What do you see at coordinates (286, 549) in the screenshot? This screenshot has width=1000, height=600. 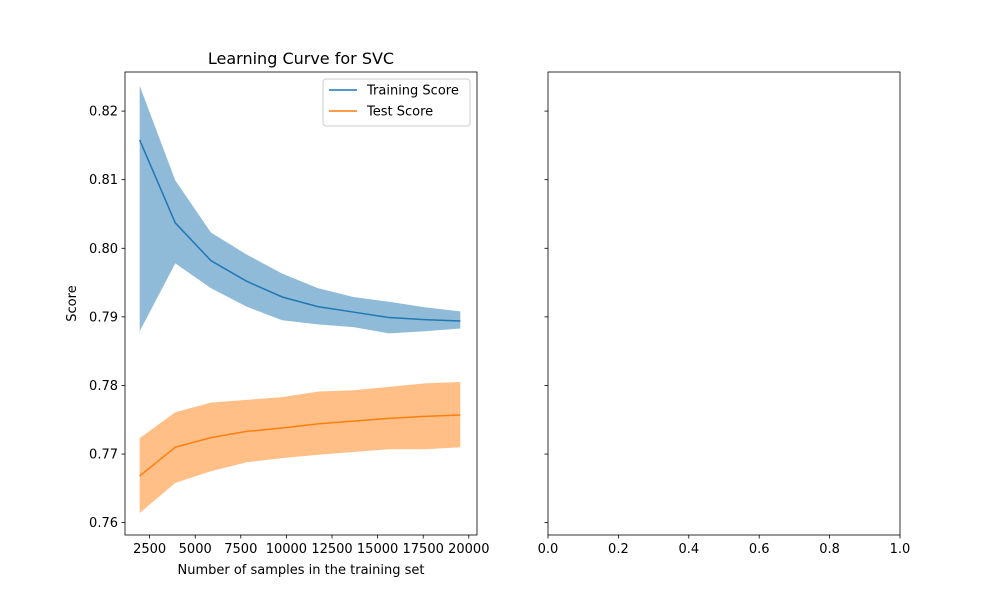 I see `x-tick-label: 10000` at bounding box center [286, 549].